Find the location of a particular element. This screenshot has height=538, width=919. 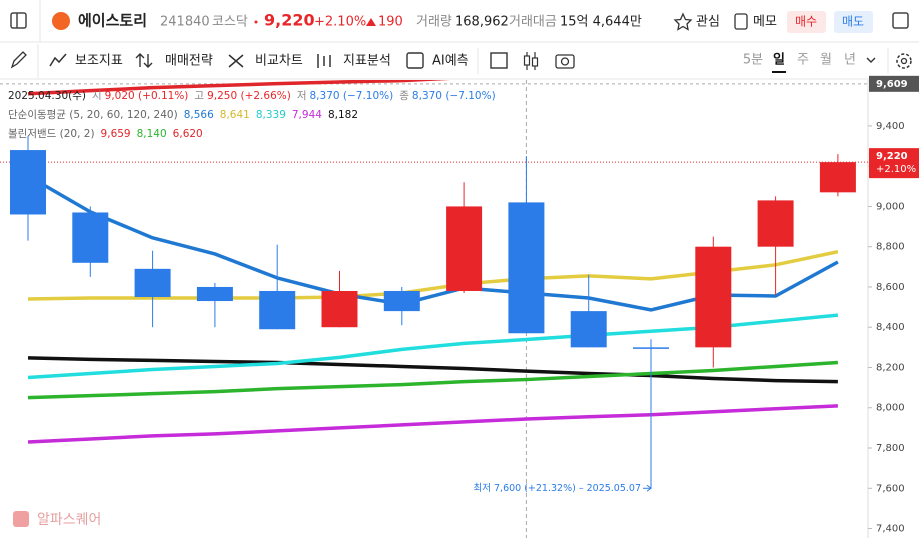

toolbar-item: 지표분석 is located at coordinates (367, 61).